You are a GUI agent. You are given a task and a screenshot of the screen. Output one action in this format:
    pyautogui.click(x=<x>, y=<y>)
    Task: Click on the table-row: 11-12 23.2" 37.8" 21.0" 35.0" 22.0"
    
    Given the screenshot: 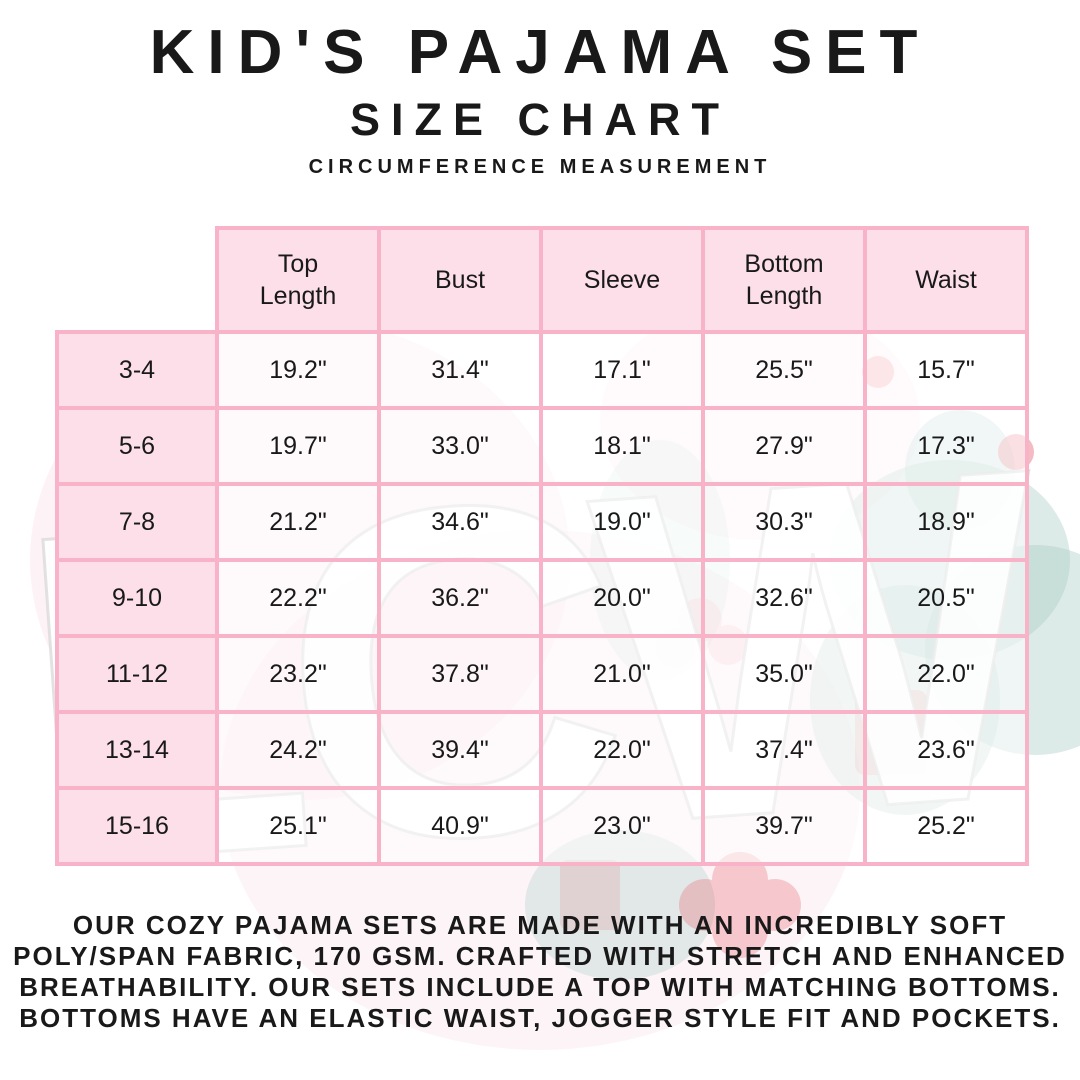 What is the action you would take?
    pyautogui.click(x=542, y=674)
    